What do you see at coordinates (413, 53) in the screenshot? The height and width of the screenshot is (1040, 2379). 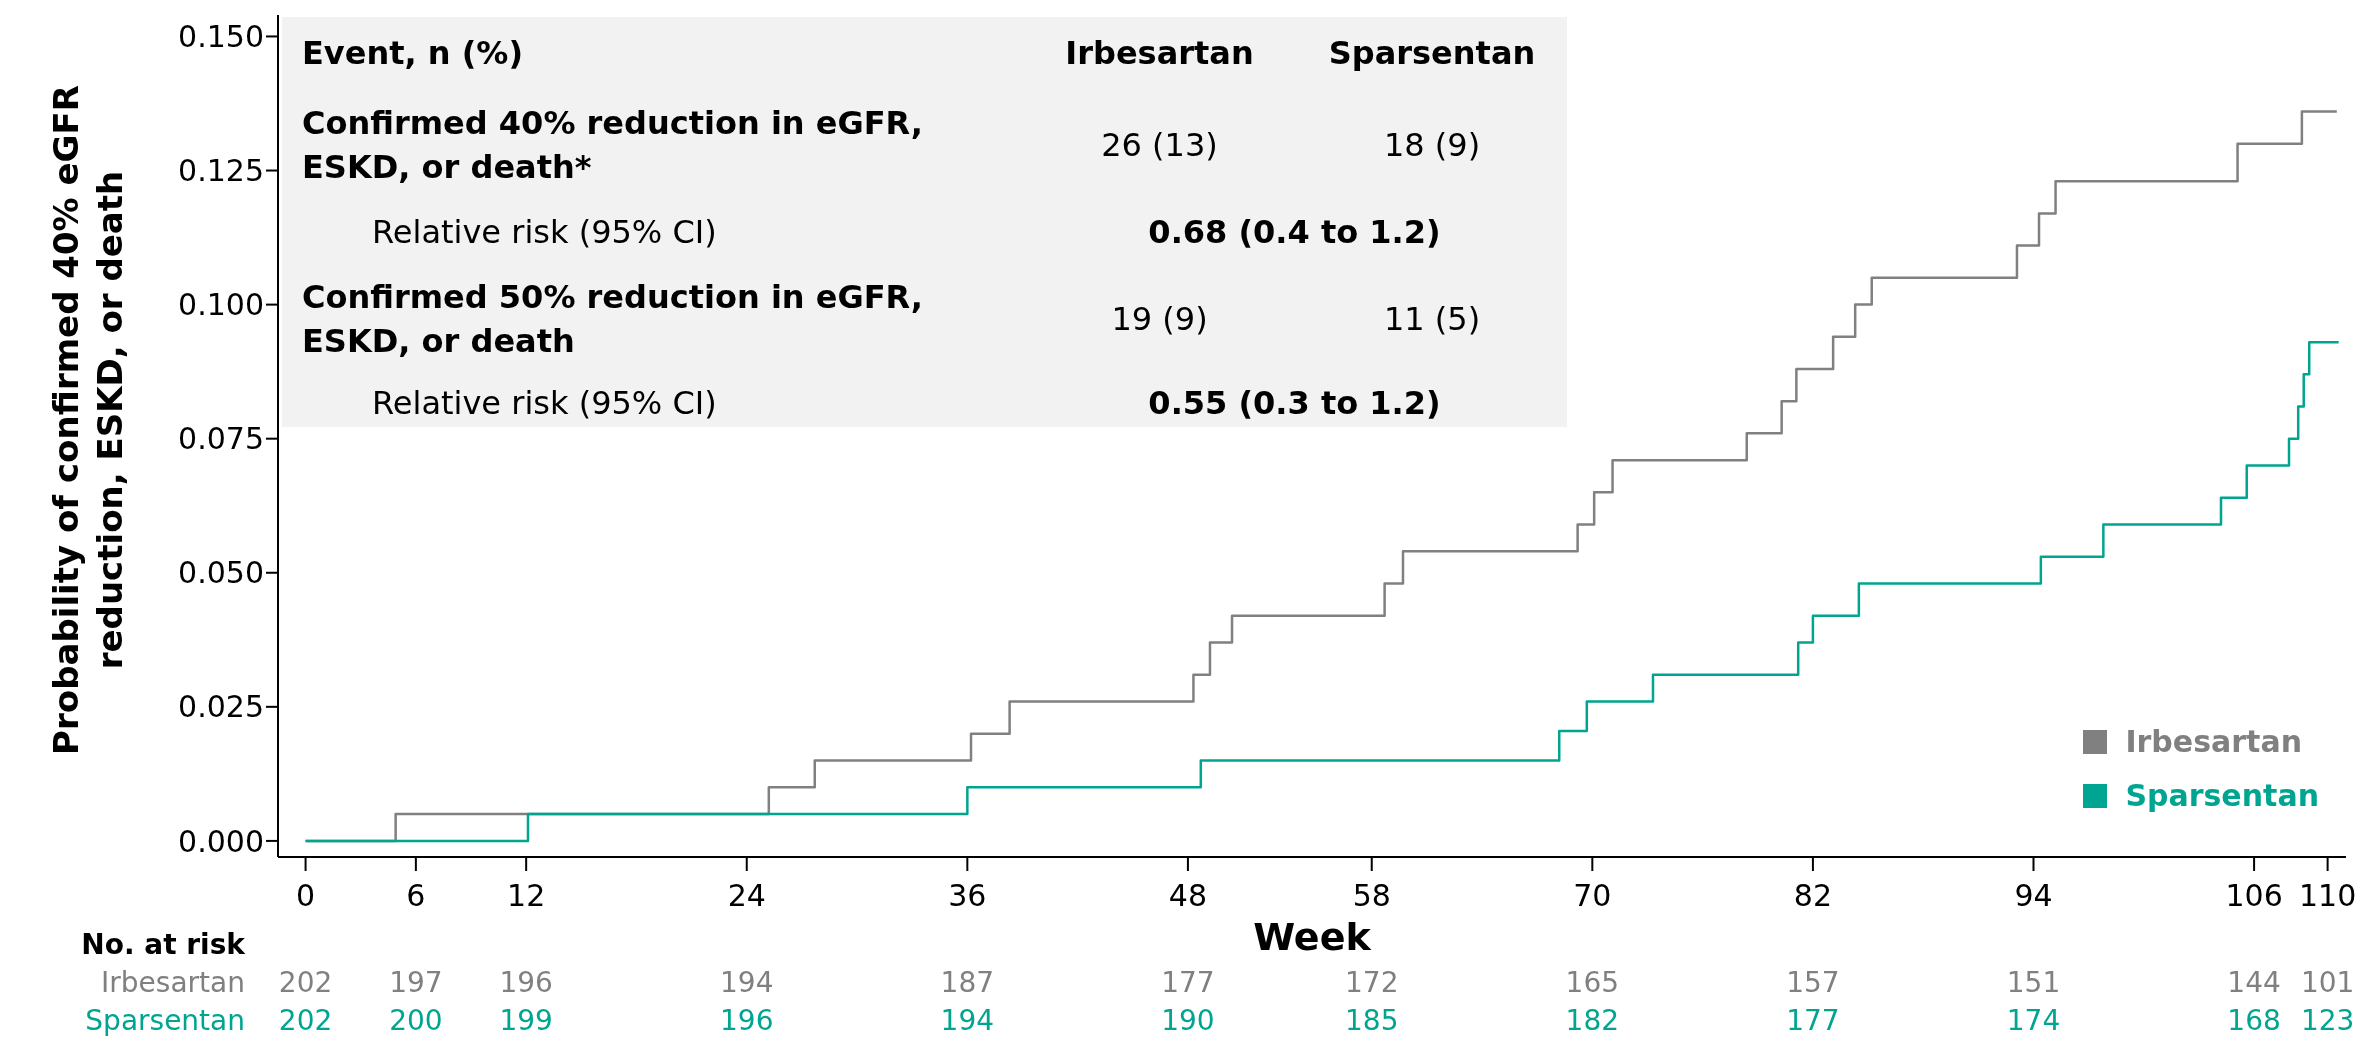 I see `annotation: Event, n (%)` at bounding box center [413, 53].